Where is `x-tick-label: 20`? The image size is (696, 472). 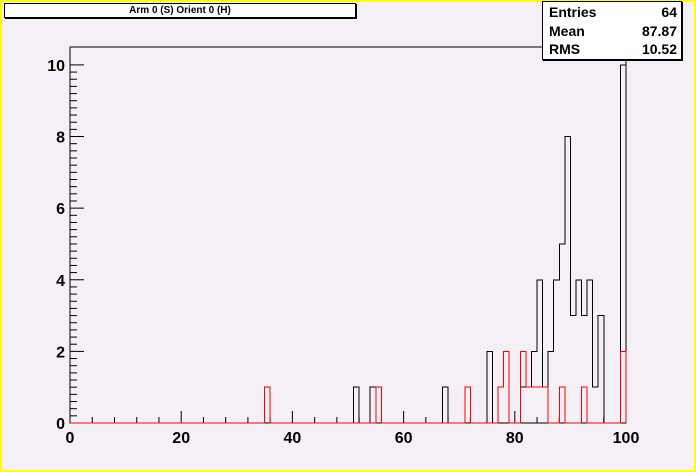
x-tick-label: 20 is located at coordinates (181, 438).